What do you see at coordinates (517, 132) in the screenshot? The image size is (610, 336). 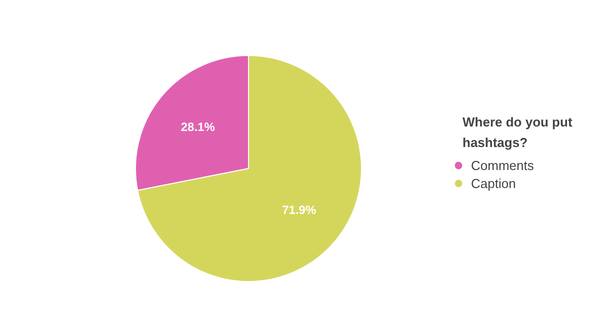 I see `legend-title: Where do you put hashtags?` at bounding box center [517, 132].